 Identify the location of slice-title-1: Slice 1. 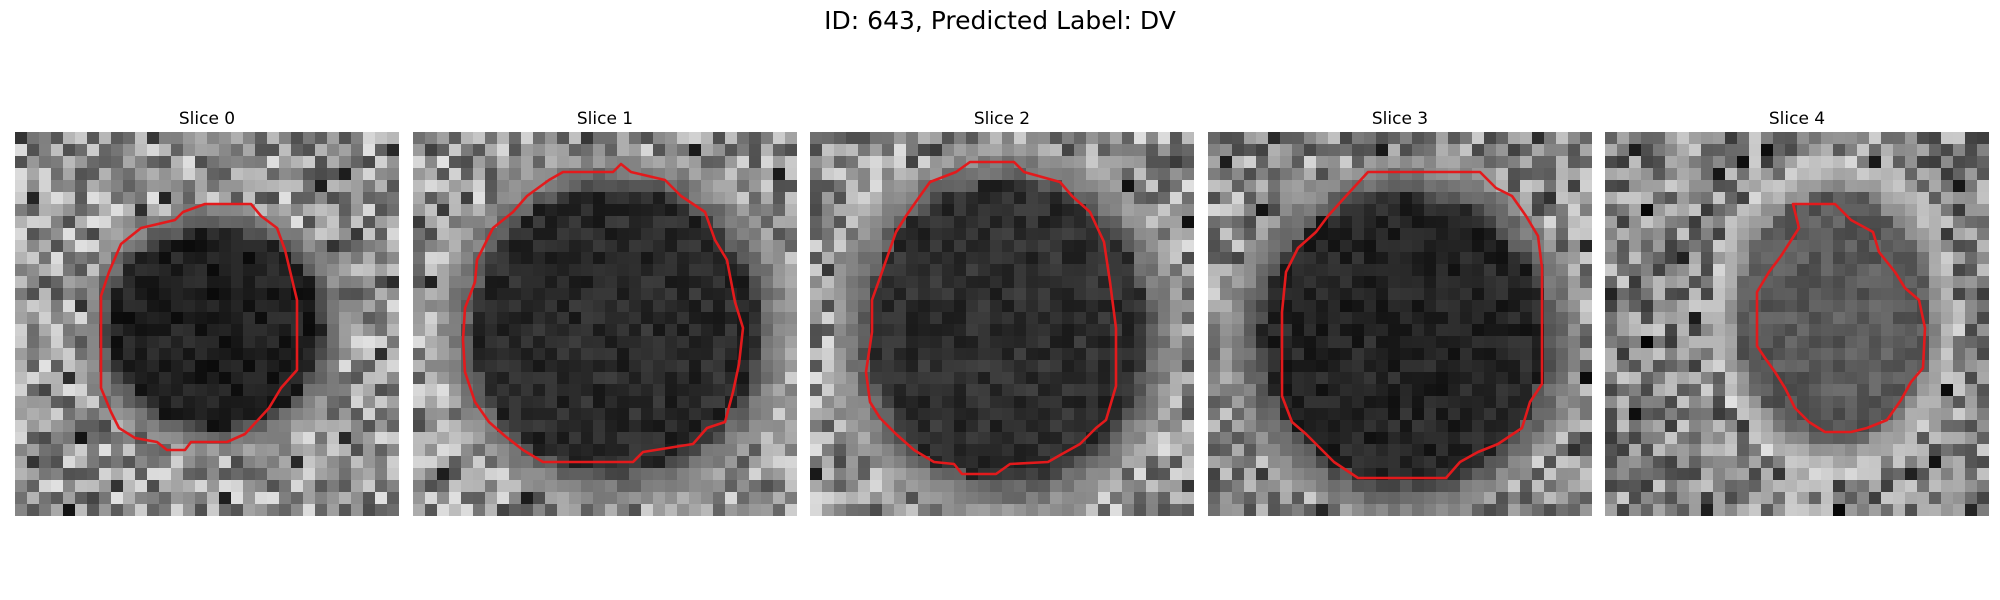
(605, 119).